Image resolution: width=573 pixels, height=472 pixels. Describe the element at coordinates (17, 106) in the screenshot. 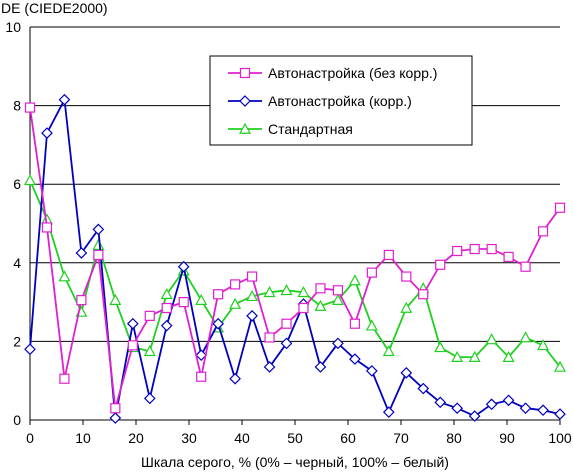

I see `y-tick-label: 8` at that location.